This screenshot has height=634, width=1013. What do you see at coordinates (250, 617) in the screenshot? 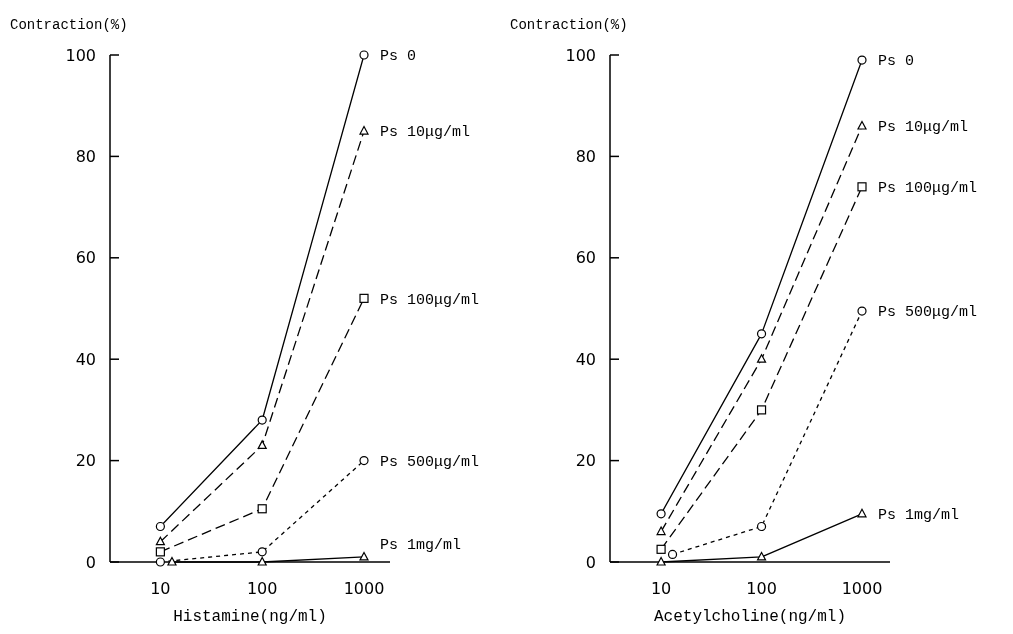
I see `x-axis-title: Histamine(ng/ml)` at bounding box center [250, 617].